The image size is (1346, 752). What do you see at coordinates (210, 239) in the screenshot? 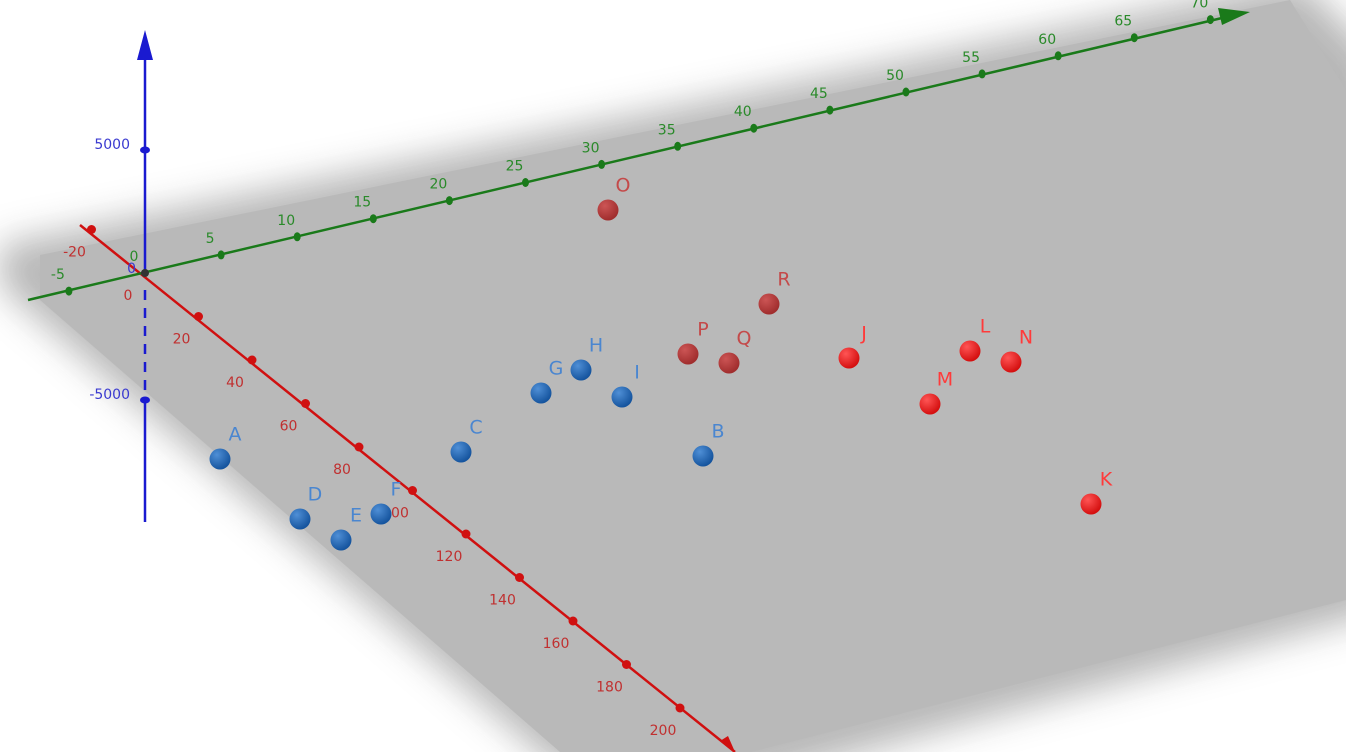
I see `y-tick-label: 5` at bounding box center [210, 239].